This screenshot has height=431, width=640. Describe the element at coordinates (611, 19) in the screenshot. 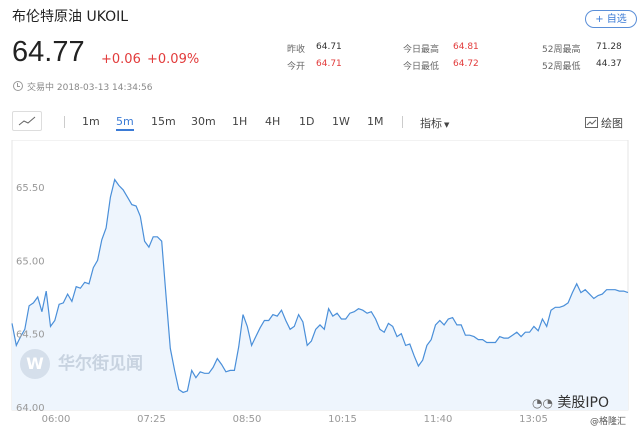

I see `add-watchlist-button: + 自选` at that location.